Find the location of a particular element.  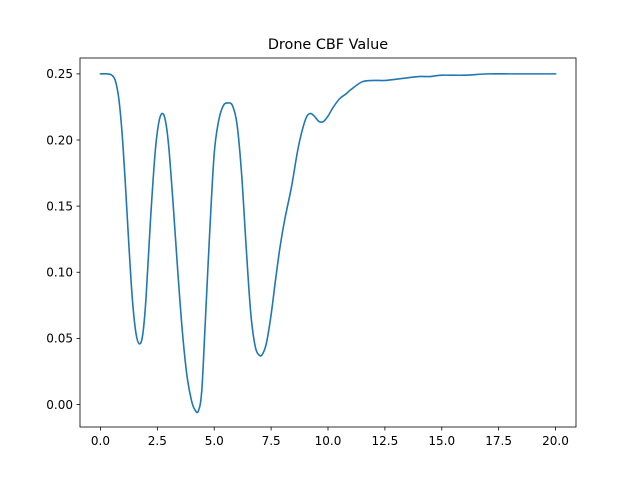

x-axis-ticks: 0.0 2.5 5.0 7.5 10.0 12.5 15.0 17.5 20.0 is located at coordinates (330, 437).